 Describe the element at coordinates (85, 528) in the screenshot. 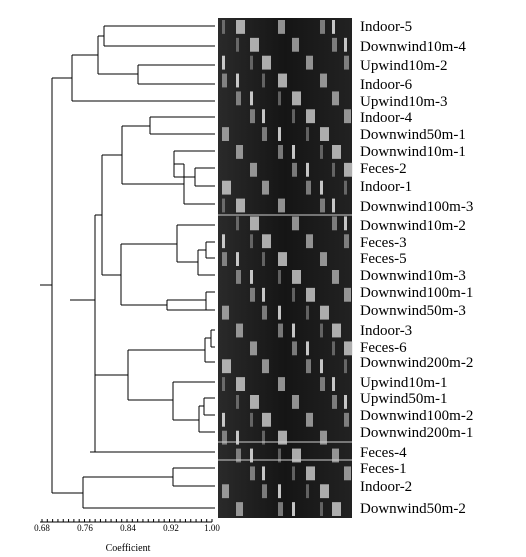

I see `tick-label-0-76: 0.76` at that location.